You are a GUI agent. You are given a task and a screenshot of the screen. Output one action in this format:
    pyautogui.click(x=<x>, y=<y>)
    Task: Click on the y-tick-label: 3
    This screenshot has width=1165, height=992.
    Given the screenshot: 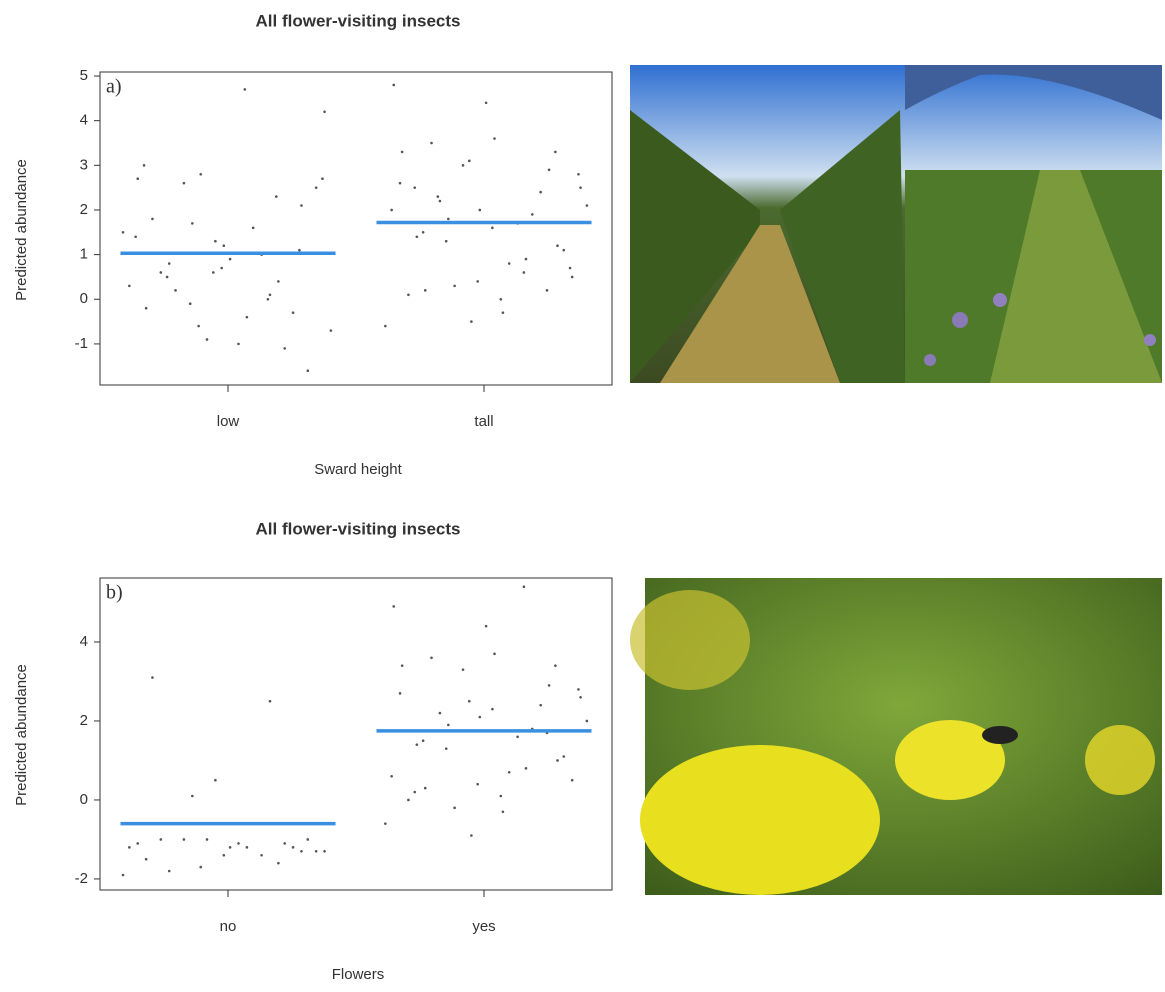 What is the action you would take?
    pyautogui.click(x=84, y=164)
    